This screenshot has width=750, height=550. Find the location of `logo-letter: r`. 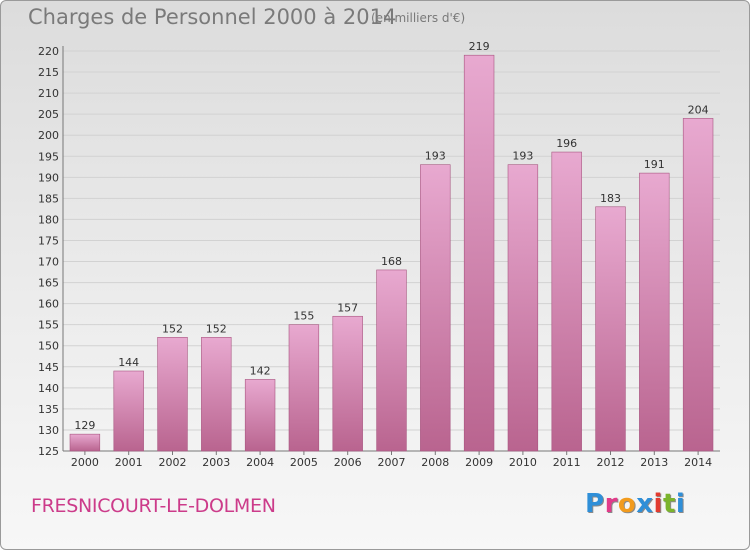

logo-letter: r is located at coordinates (611, 504).